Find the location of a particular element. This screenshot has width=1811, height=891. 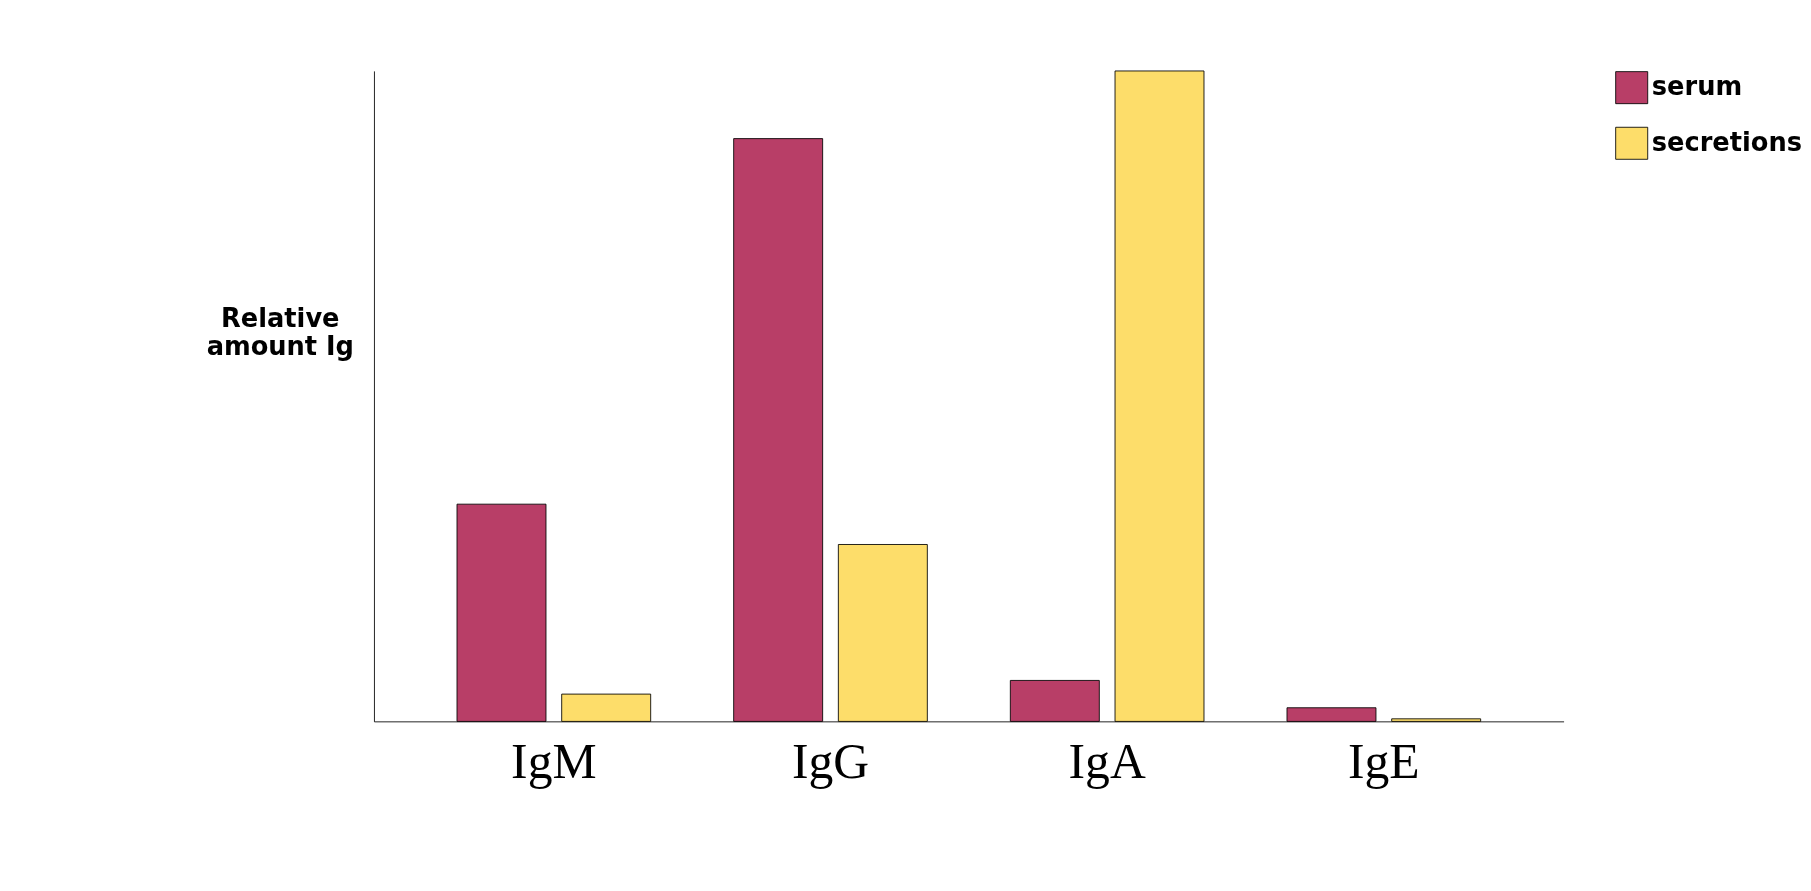

x-tick-label: IgA is located at coordinates (1107, 762).